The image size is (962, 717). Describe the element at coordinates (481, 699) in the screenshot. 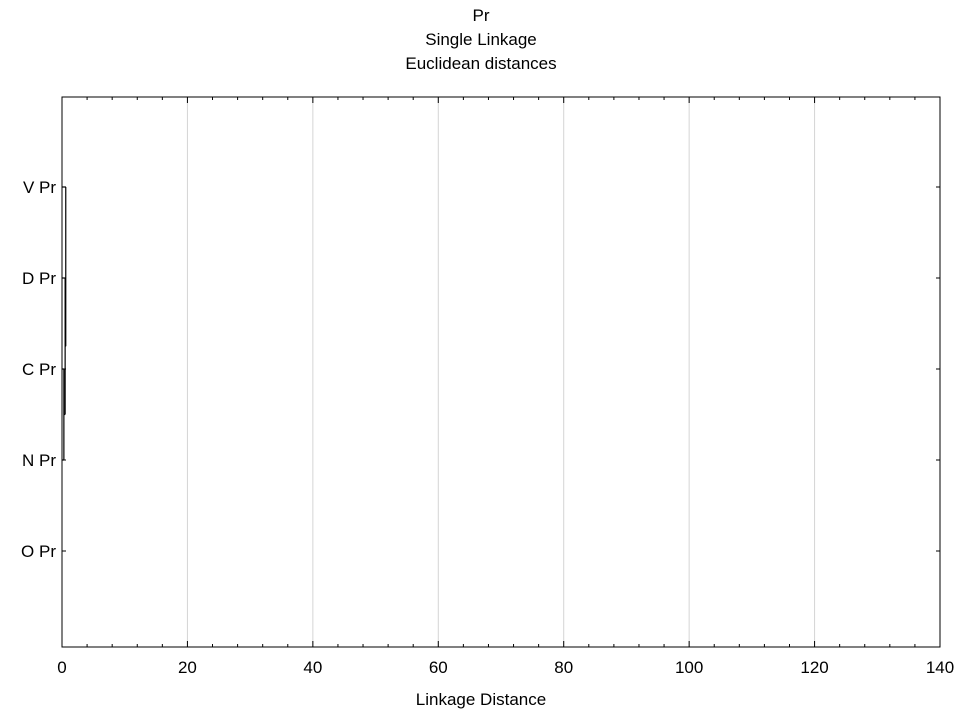

I see `x-axis-label: Linkage Distance` at that location.